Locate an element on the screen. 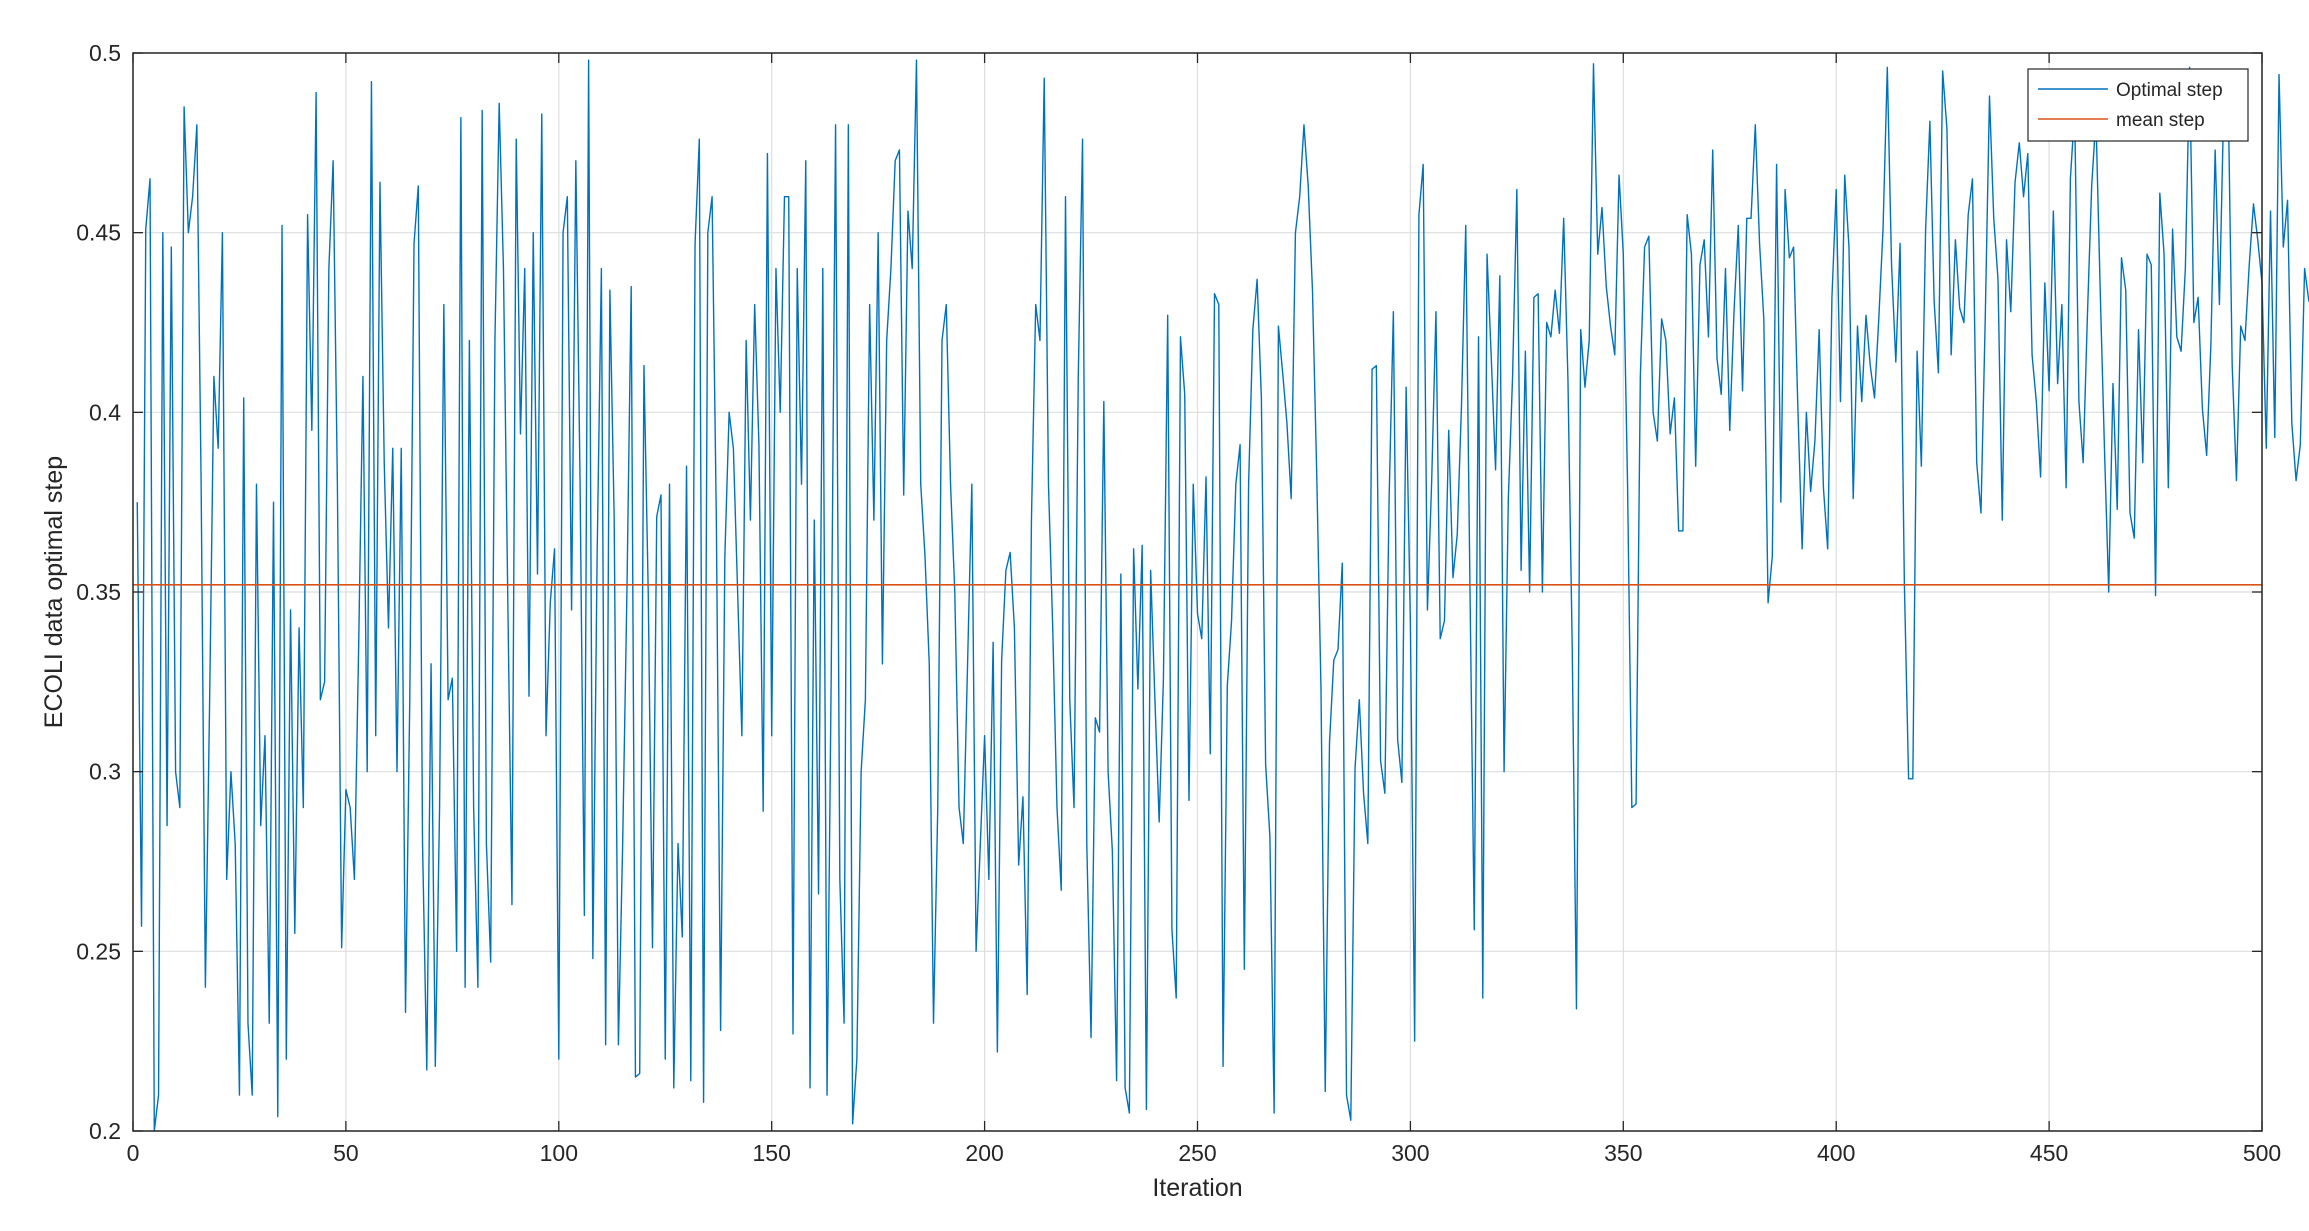 Image resolution: width=2309 pixels, height=1231 pixels. x-tick-label: 50 is located at coordinates (346, 1153).